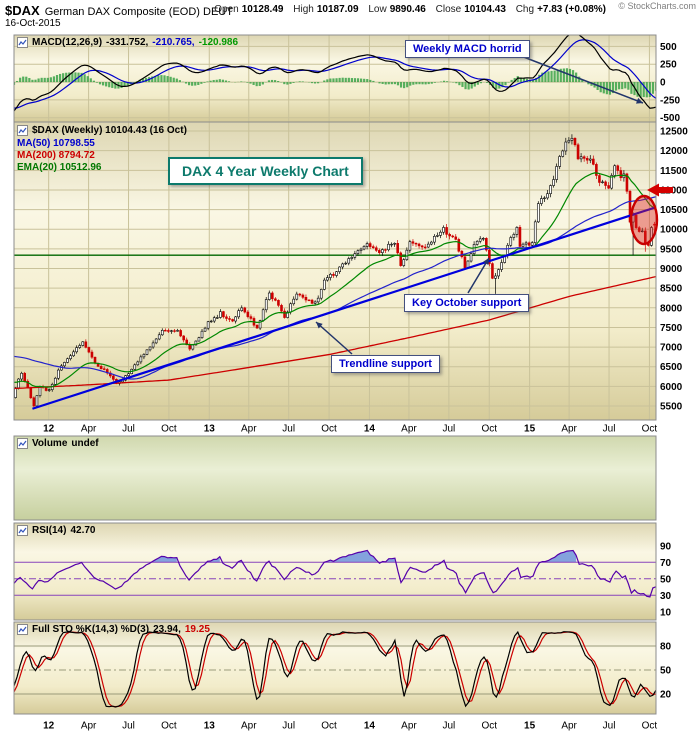 The width and height of the screenshot is (700, 748). What do you see at coordinates (49, 530) in the screenshot?
I see `rsi-label: RSI(14)` at bounding box center [49, 530].